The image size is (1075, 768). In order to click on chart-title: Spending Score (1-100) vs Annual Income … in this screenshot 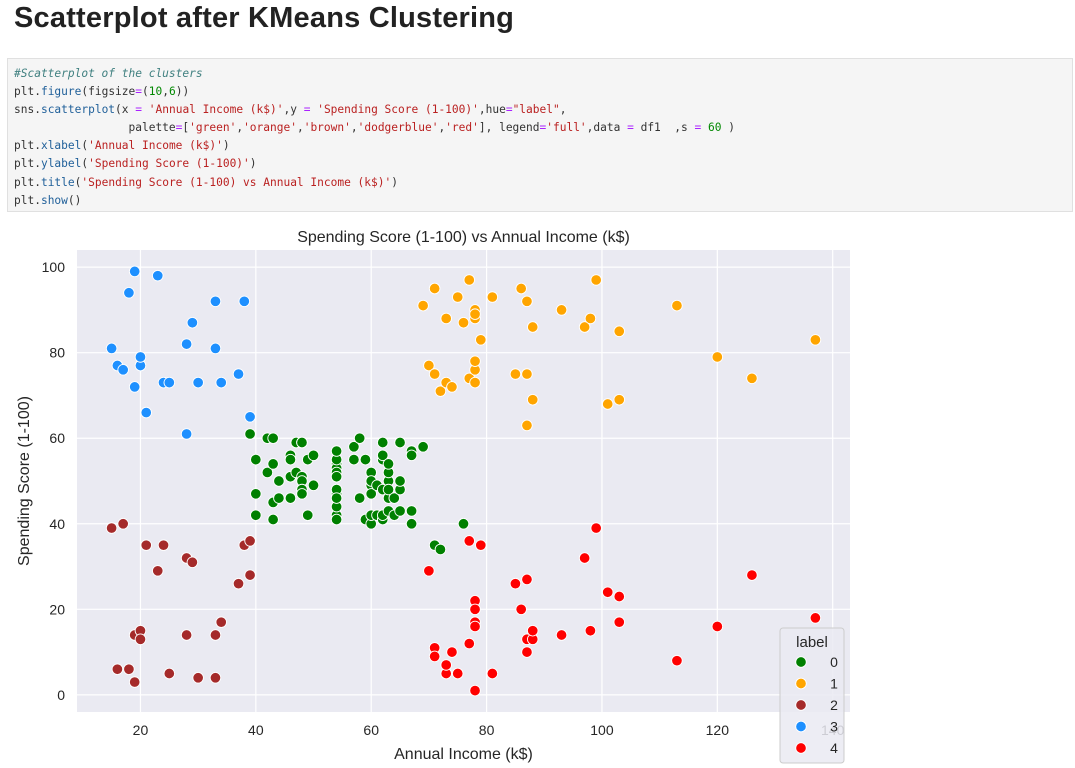, I will do `click(463, 237)`.